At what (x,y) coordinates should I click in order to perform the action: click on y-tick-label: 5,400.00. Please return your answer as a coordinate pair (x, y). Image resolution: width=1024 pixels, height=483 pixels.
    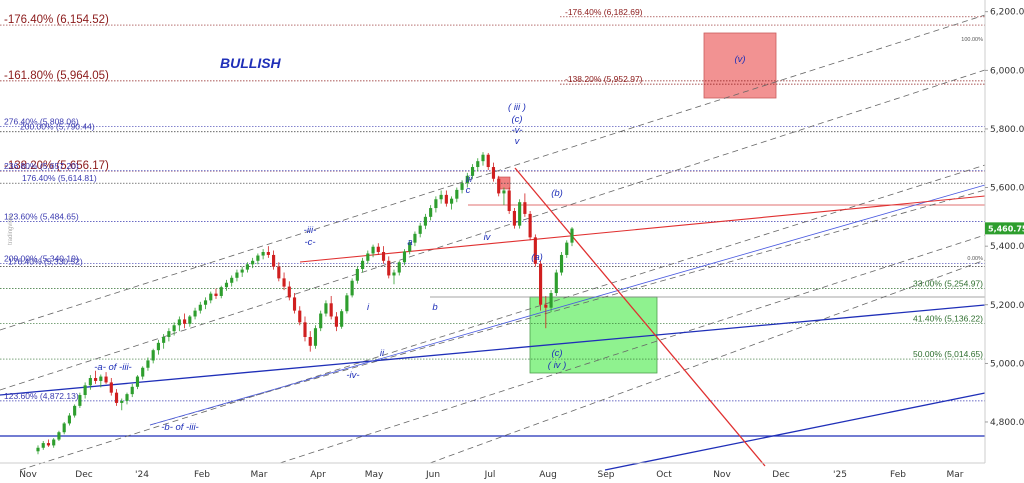
    Looking at the image, I should click on (1007, 247).